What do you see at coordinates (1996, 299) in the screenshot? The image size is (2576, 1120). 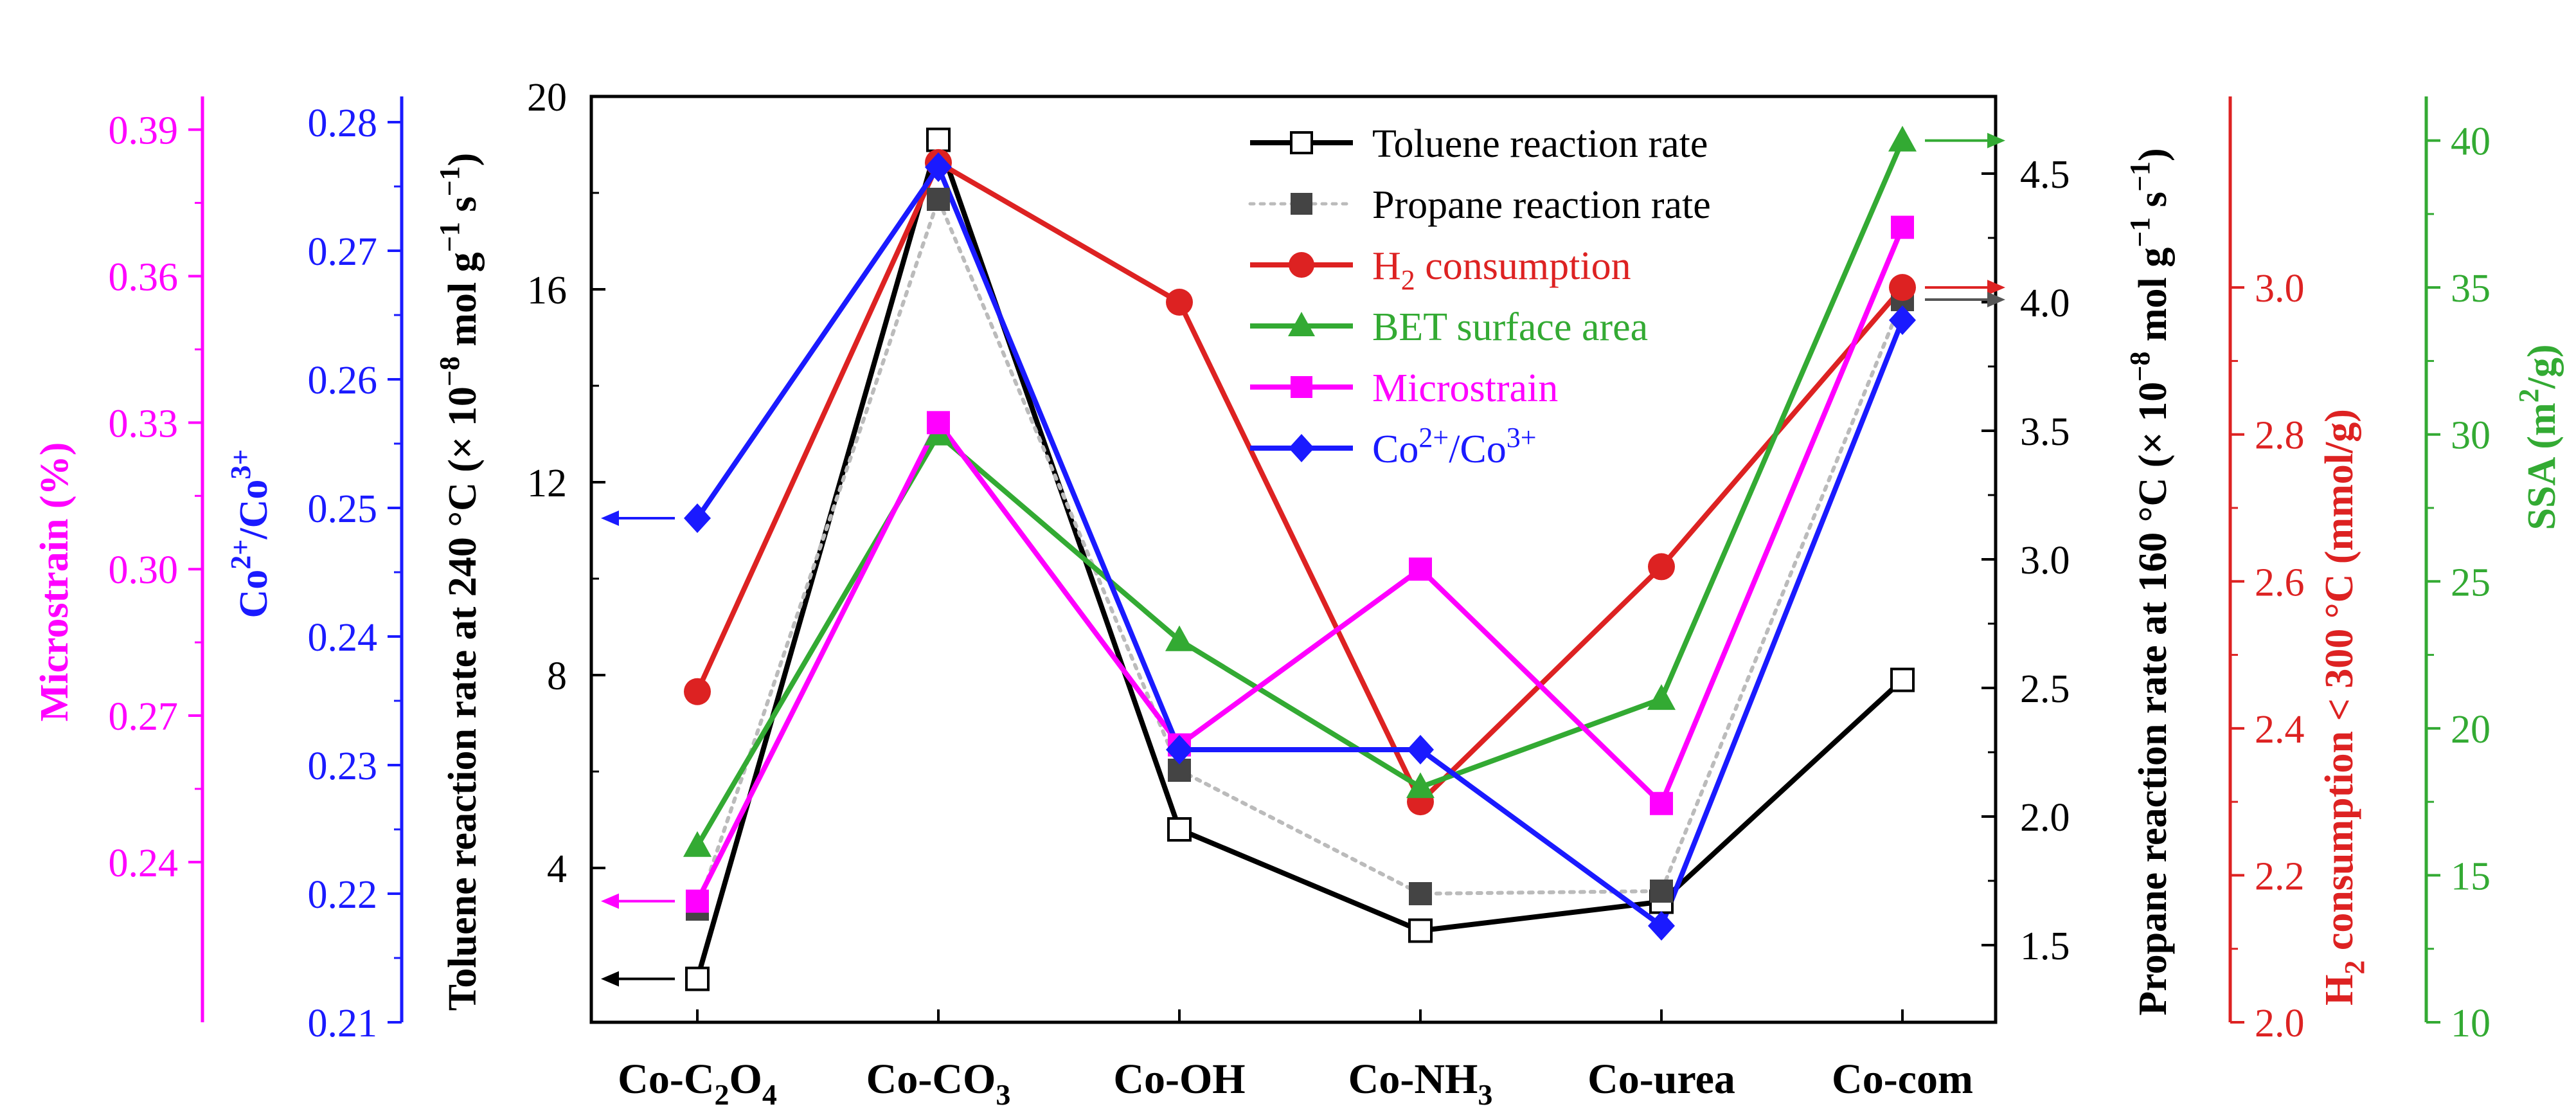 I see `propane-axis-arrow-head` at bounding box center [1996, 299].